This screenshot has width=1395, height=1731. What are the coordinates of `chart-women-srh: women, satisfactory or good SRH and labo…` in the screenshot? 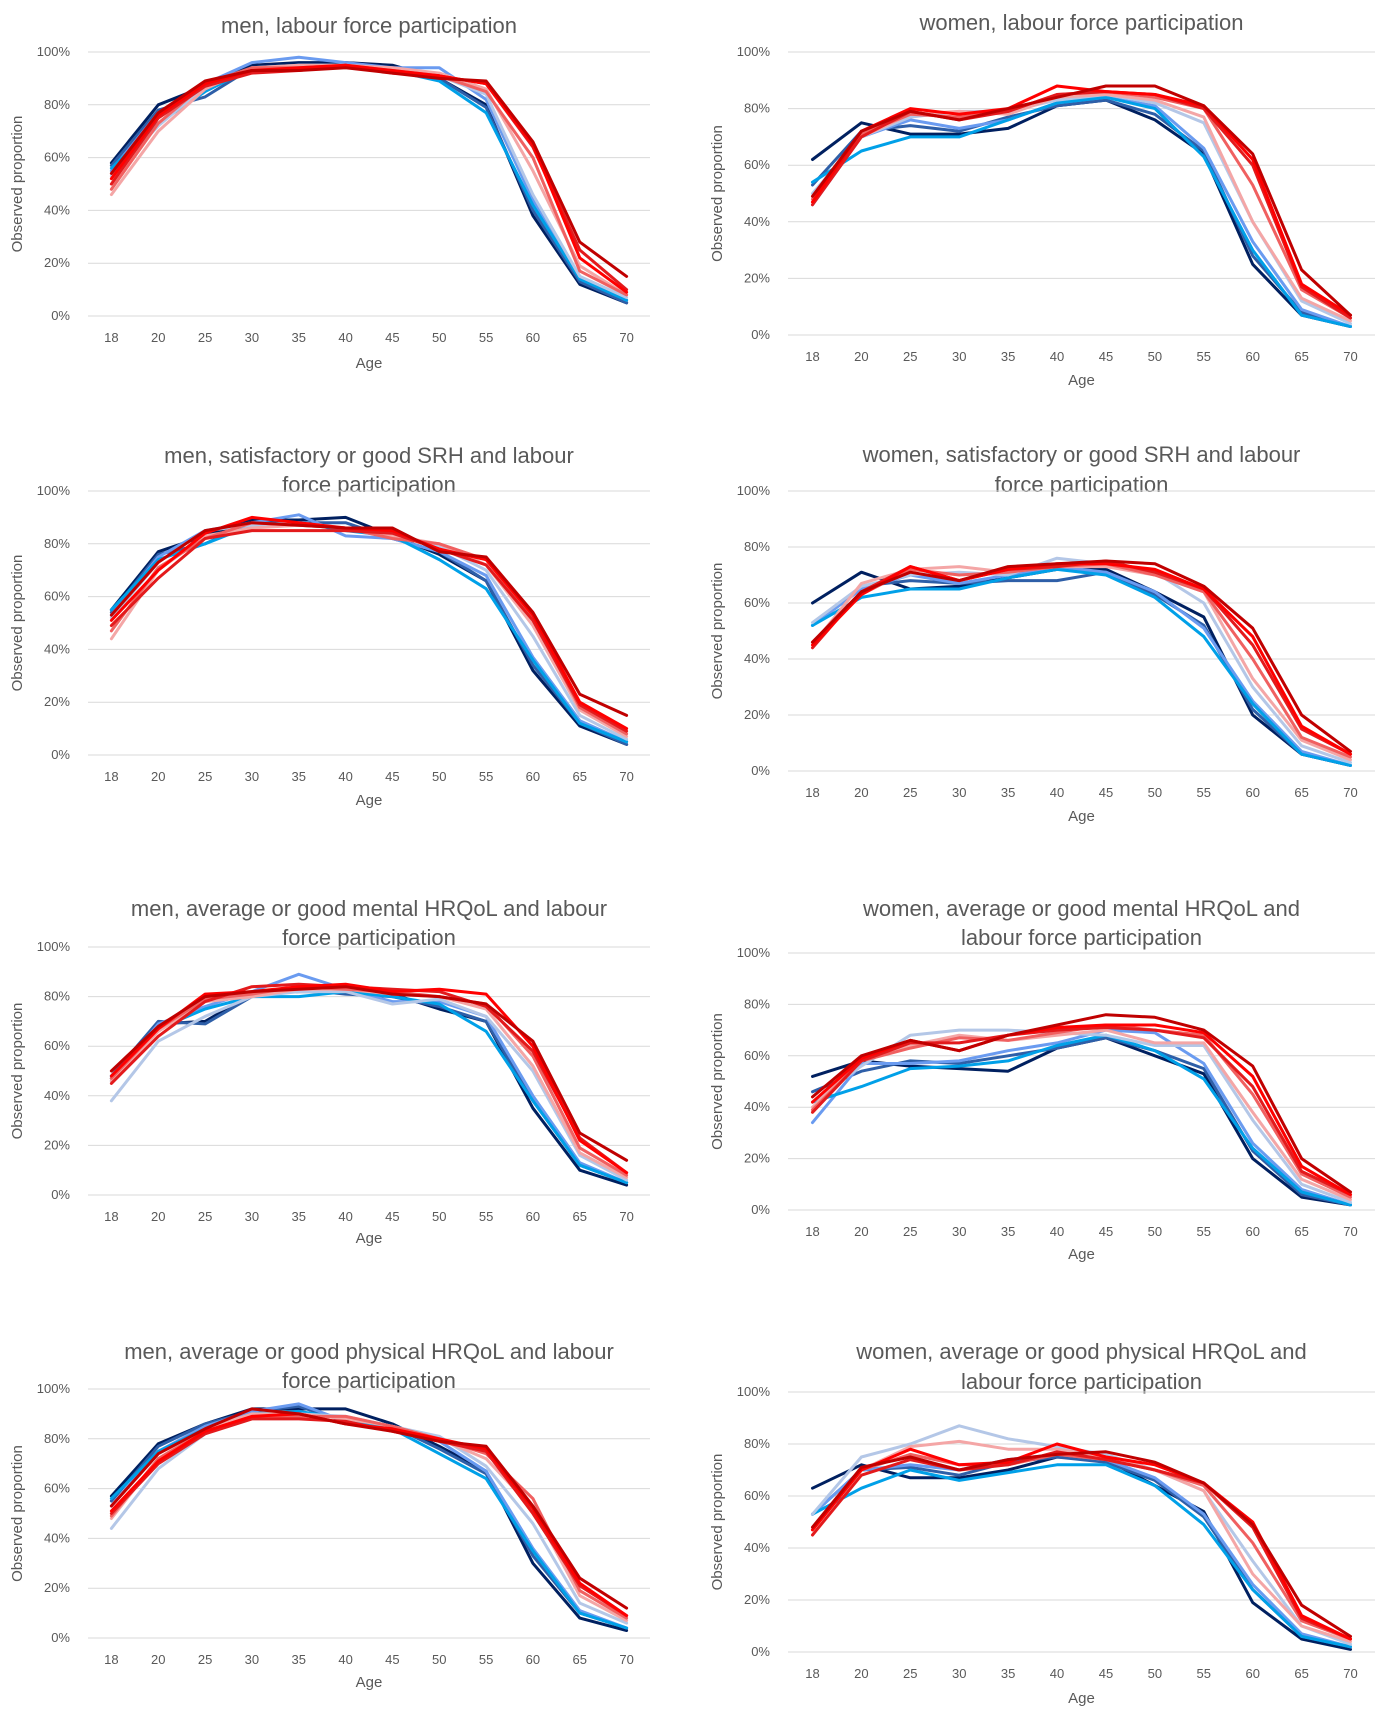 It's located at (1047, 635).